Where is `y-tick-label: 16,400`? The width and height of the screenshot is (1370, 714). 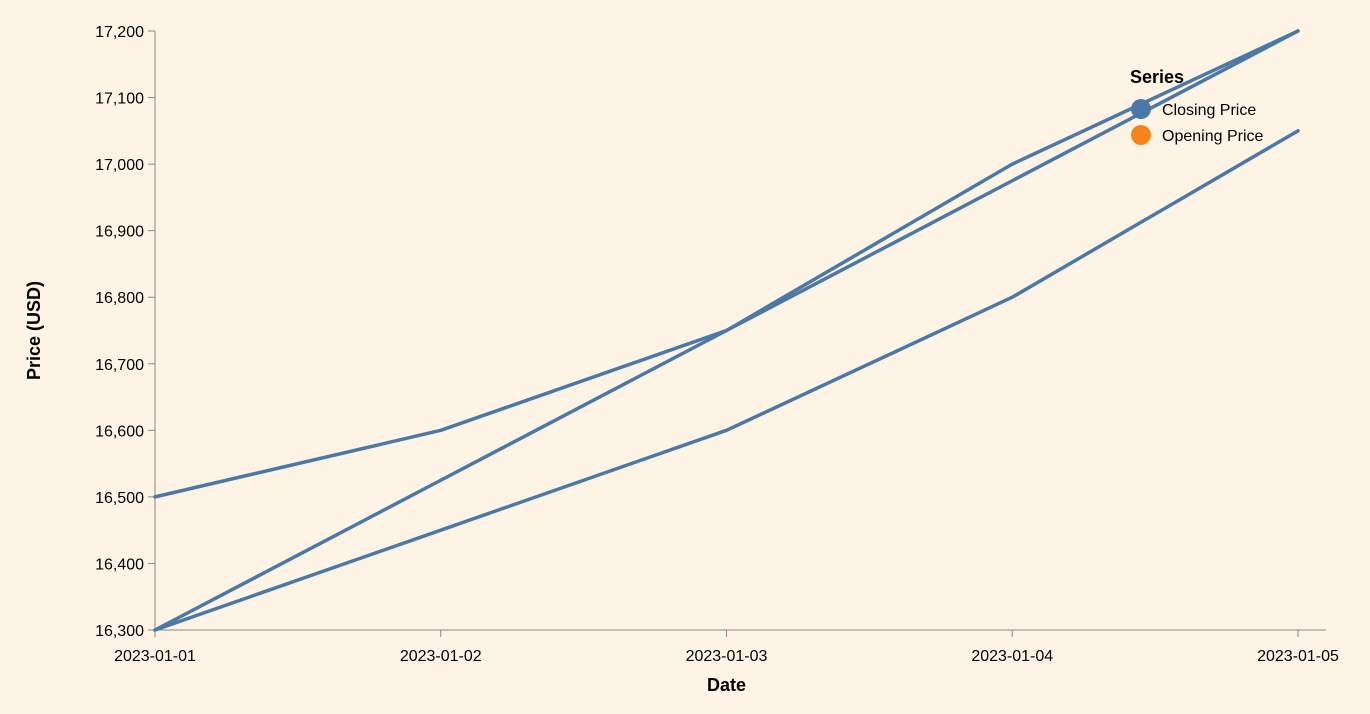 y-tick-label: 16,400 is located at coordinates (119, 564).